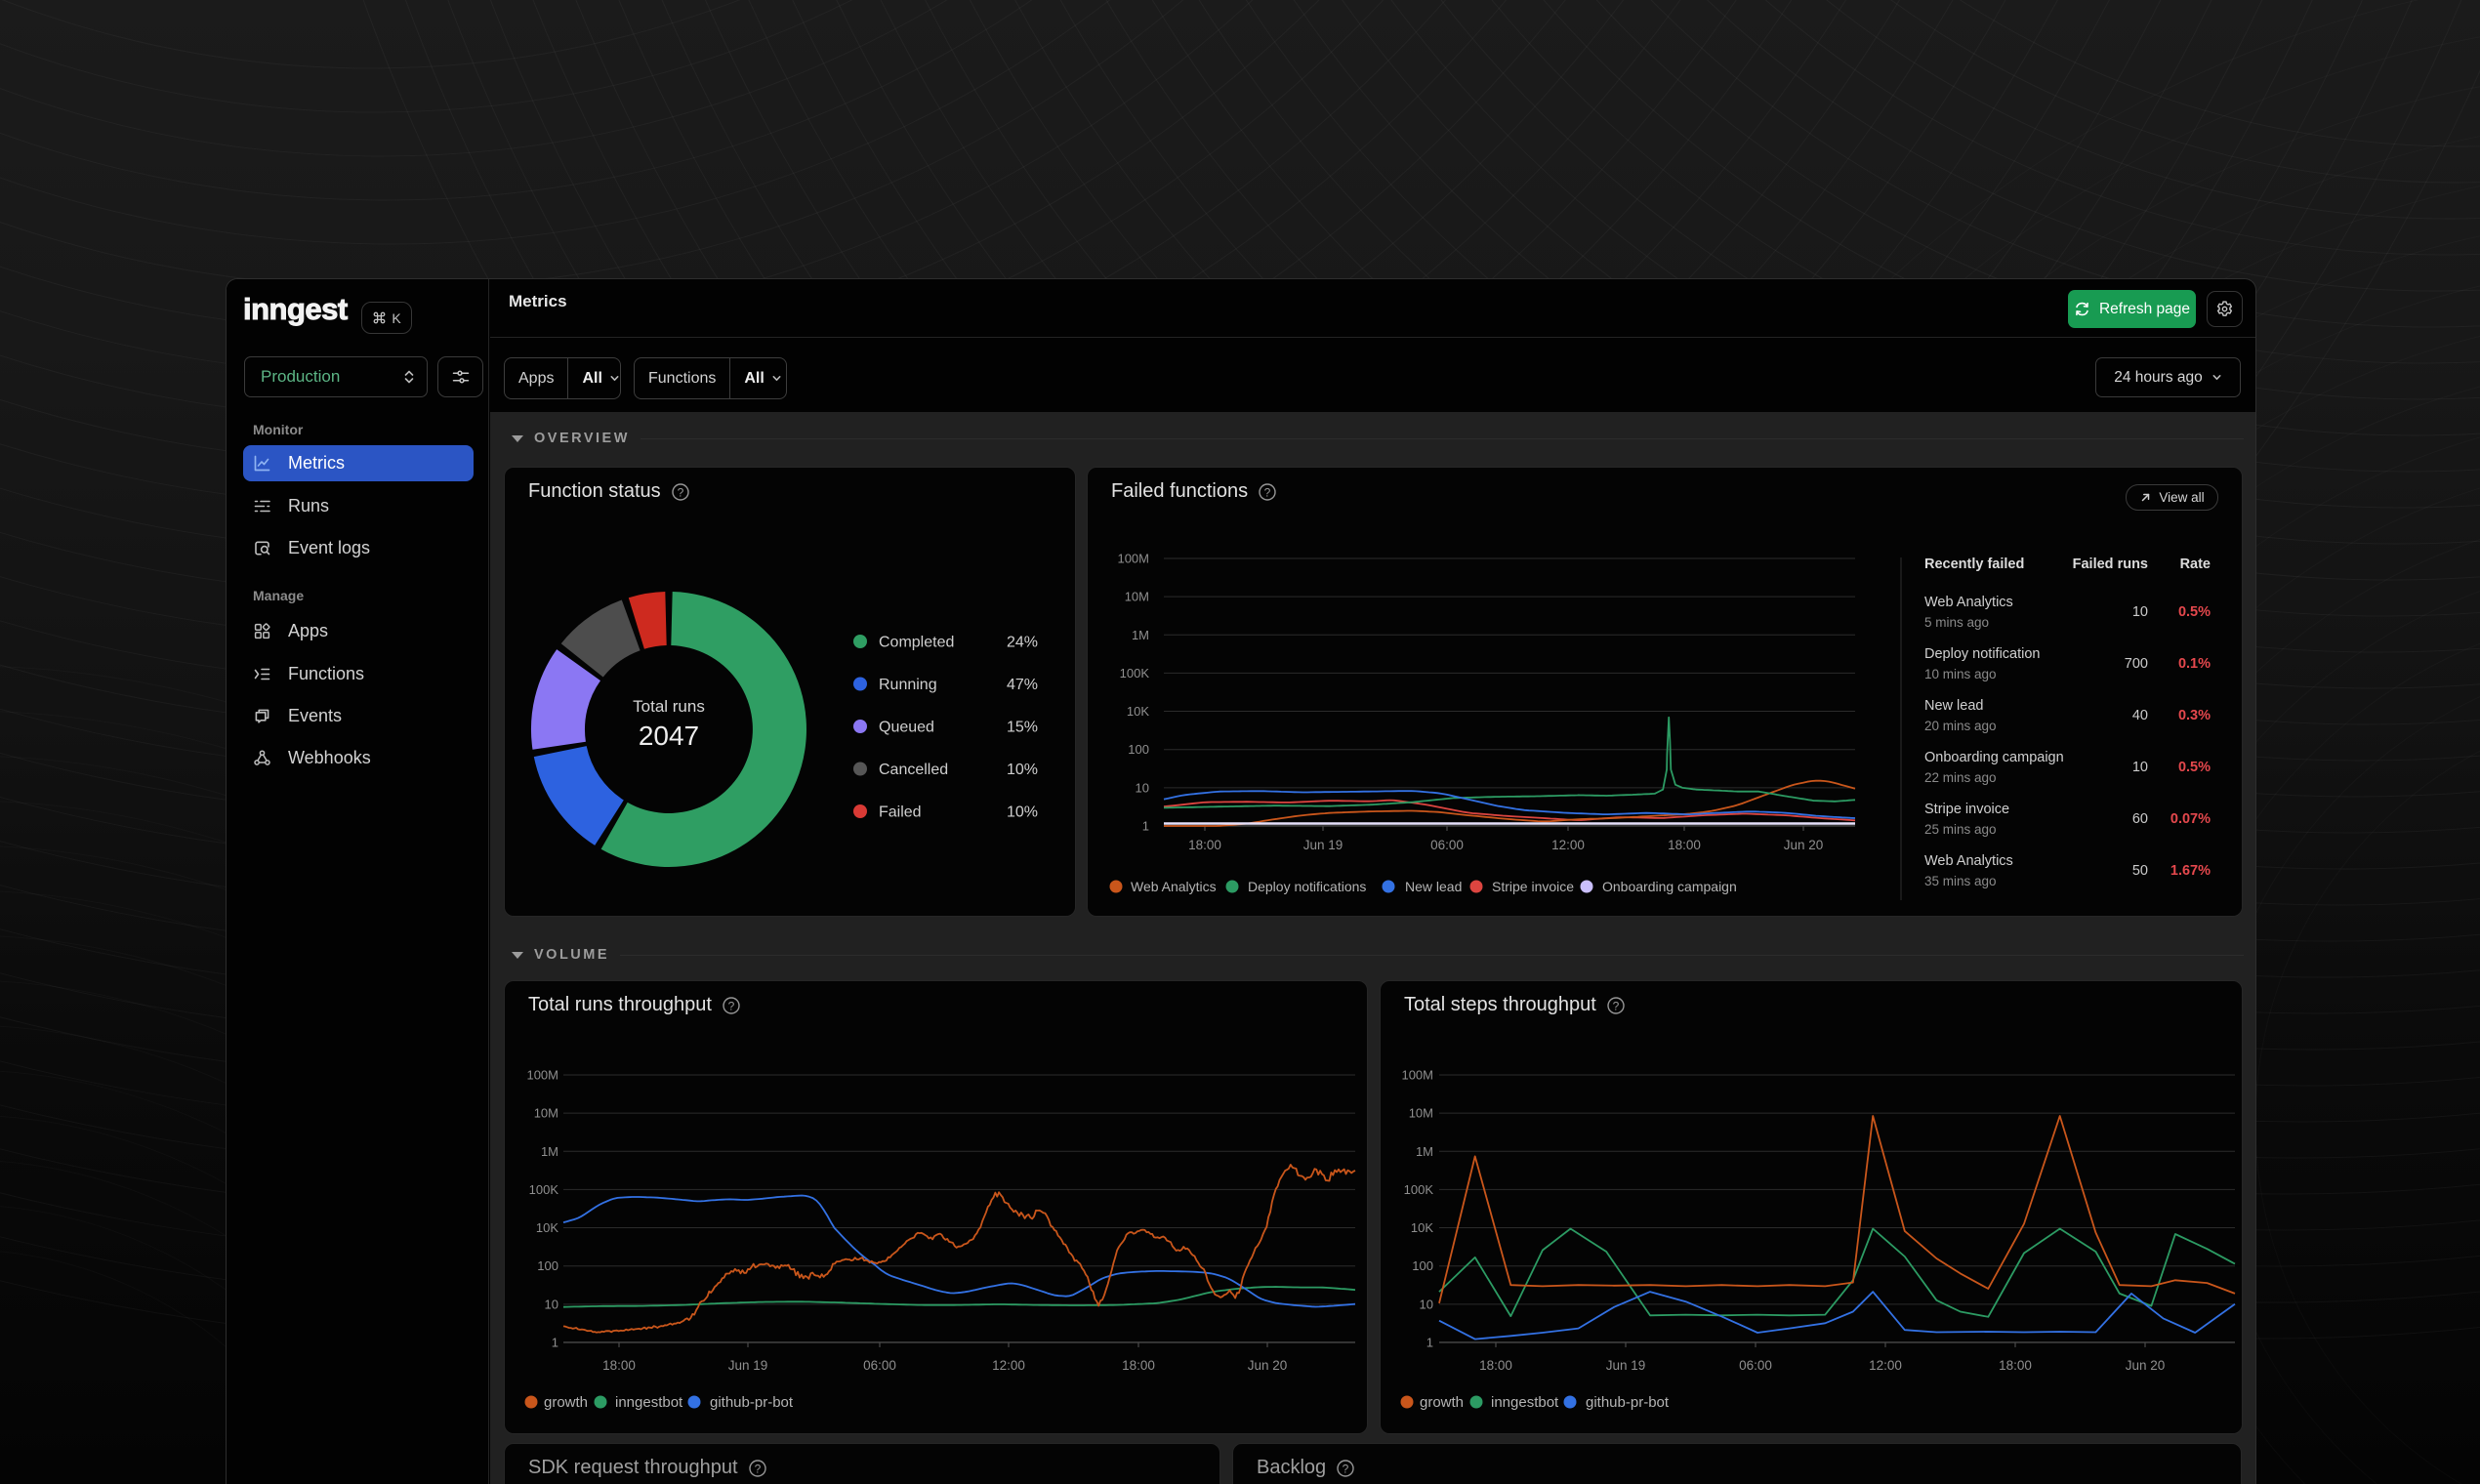 This screenshot has height=1484, width=2480. Describe the element at coordinates (2194, 664) in the screenshot. I see `svg-text: 0.1%` at that location.